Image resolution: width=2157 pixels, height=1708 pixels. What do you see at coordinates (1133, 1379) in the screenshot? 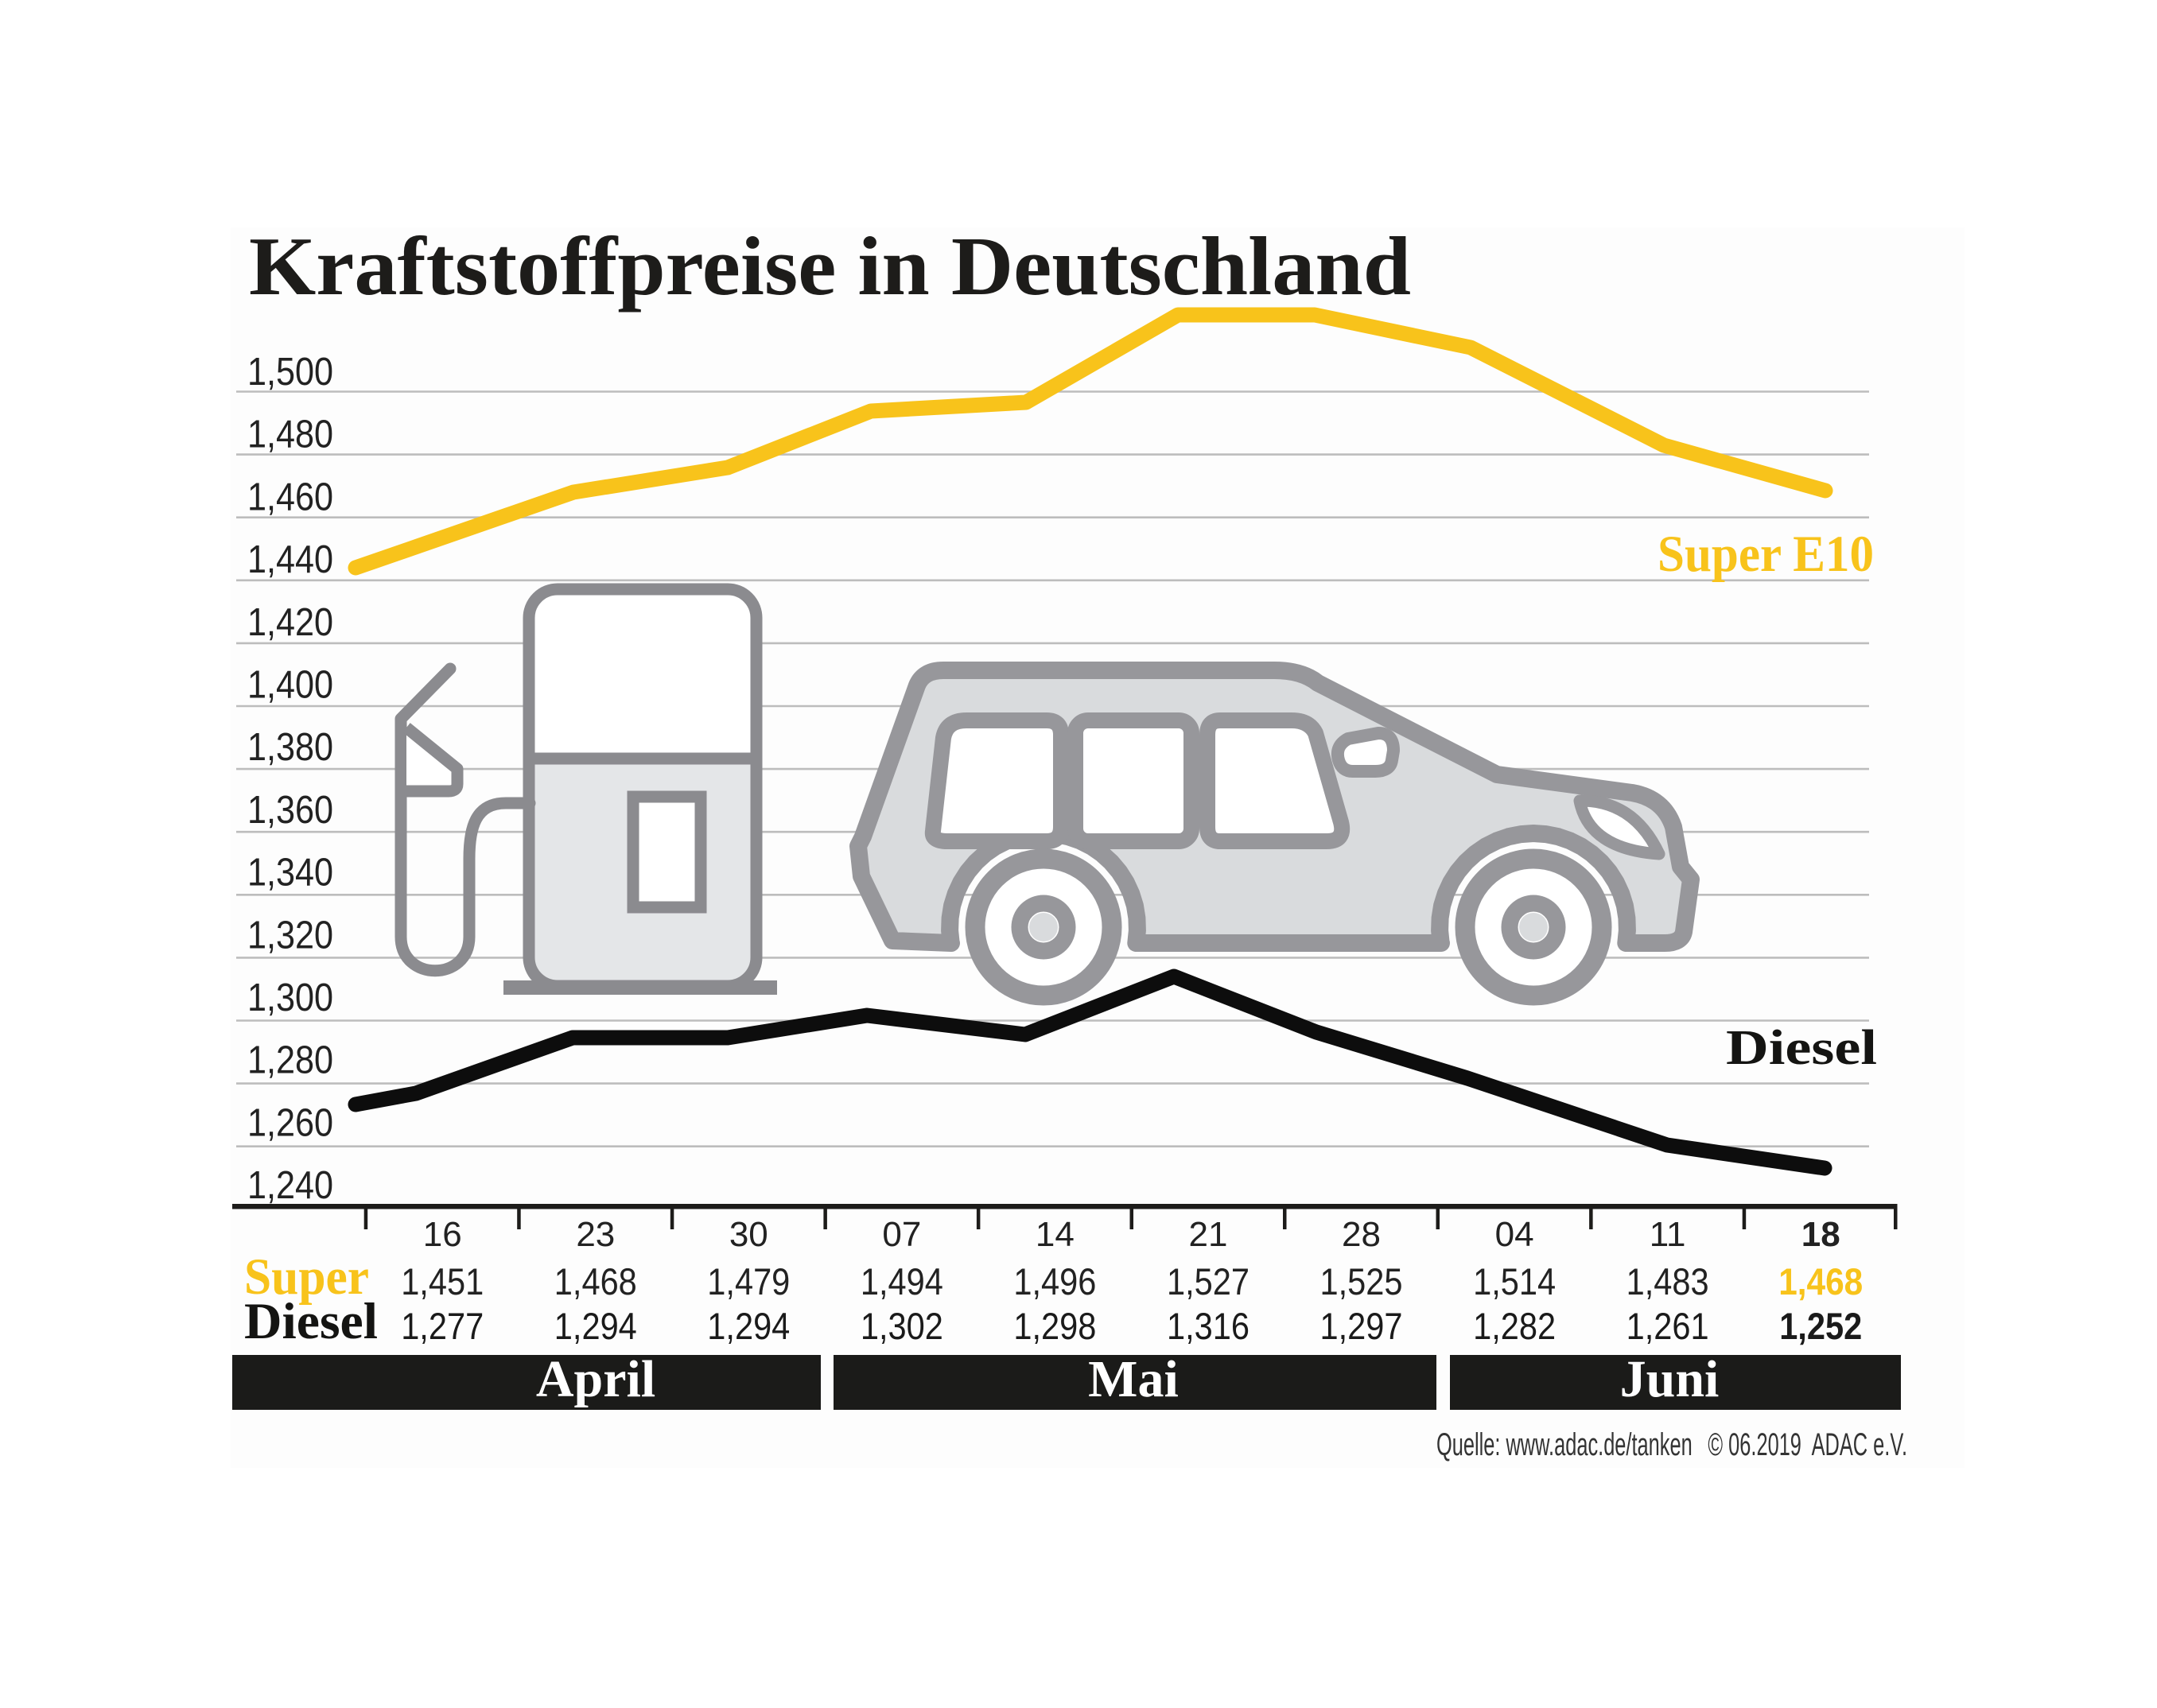
I see `svg-text: Mai` at bounding box center [1133, 1379].